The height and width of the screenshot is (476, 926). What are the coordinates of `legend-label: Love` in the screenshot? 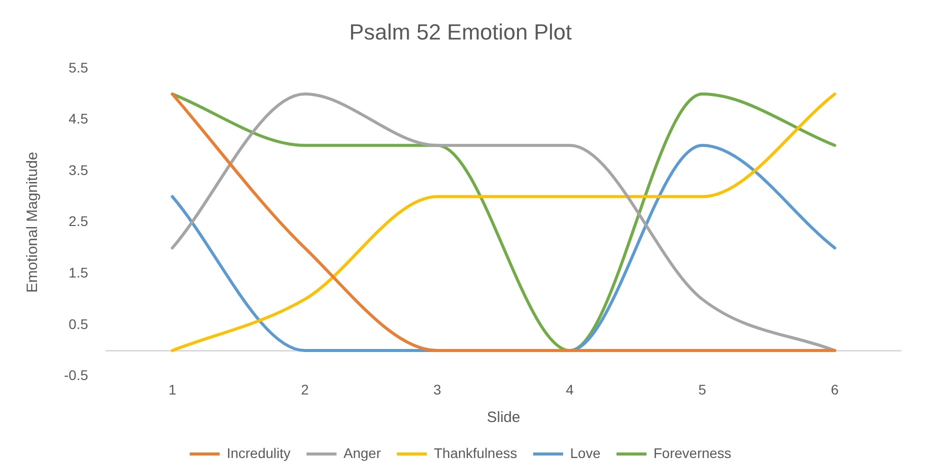 It's located at (585, 452).